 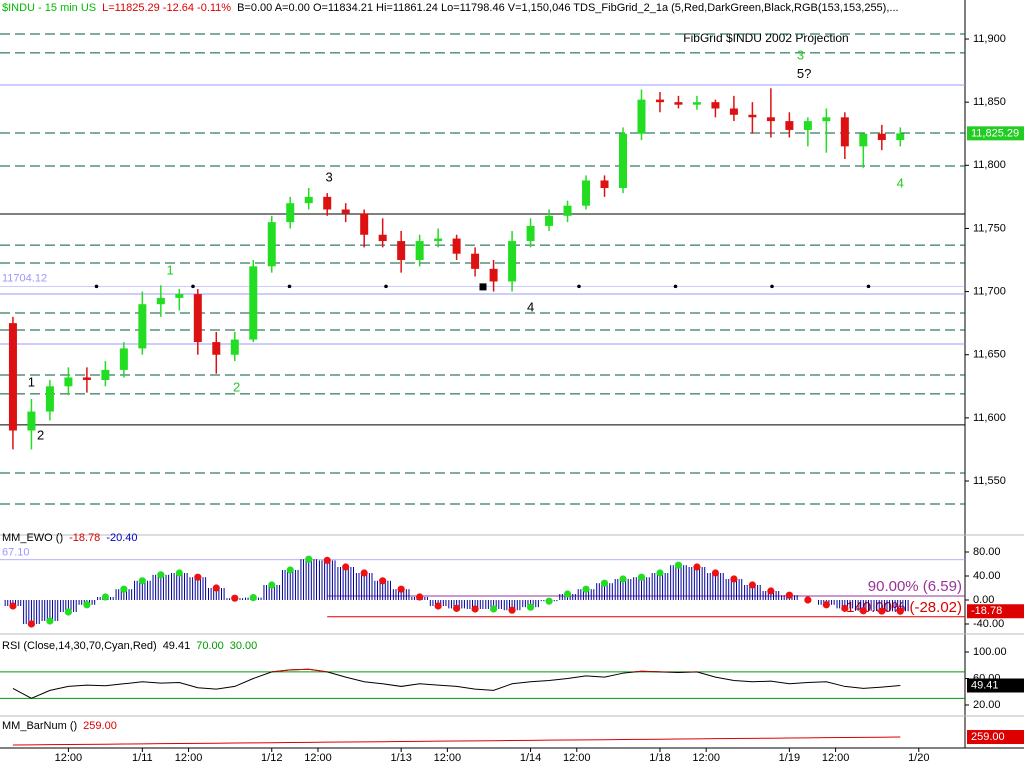 What do you see at coordinates (904, 607) in the screenshot?
I see `fib-line-label: 140.00% (-28.02)` at bounding box center [904, 607].